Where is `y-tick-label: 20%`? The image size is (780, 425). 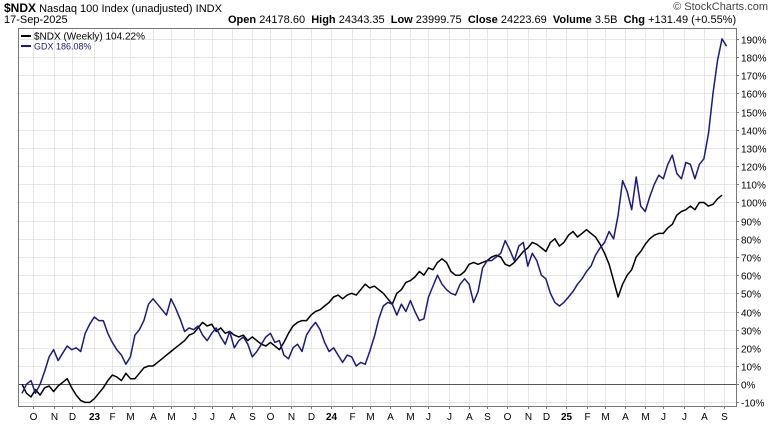 y-tick-label: 20% is located at coordinates (751, 350).